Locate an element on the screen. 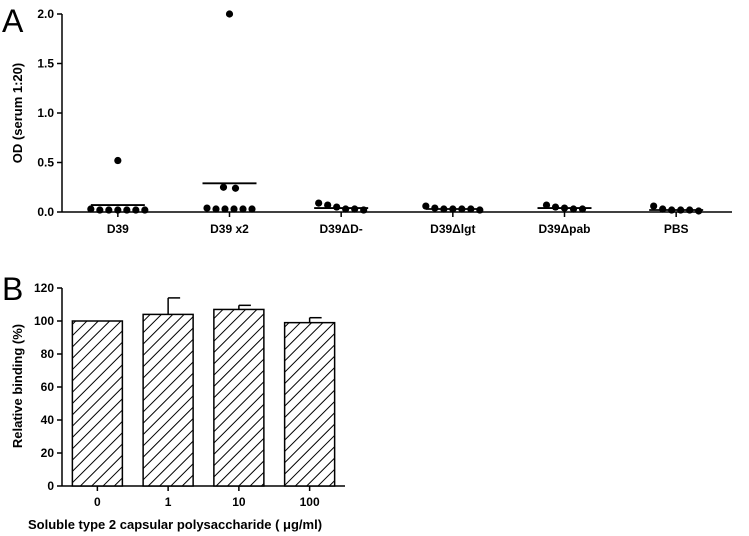 The width and height of the screenshot is (749, 536). panel-b-y-tick-label: 100 is located at coordinates (44, 321).